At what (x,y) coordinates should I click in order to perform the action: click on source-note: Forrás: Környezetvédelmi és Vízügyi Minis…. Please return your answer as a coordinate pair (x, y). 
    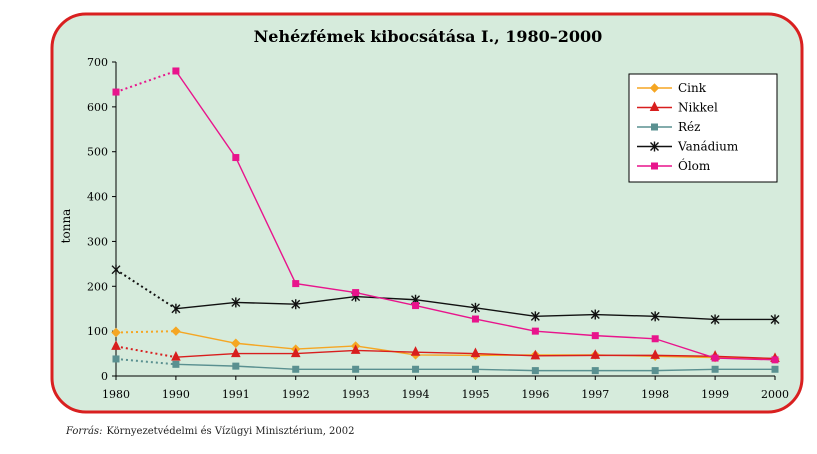
    Looking at the image, I should click on (210, 431).